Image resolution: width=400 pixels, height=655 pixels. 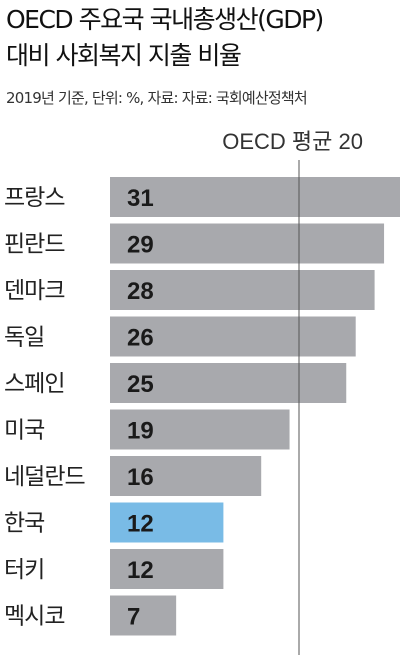 What do you see at coordinates (140, 338) in the screenshot?
I see `value-label-3: 26` at bounding box center [140, 338].